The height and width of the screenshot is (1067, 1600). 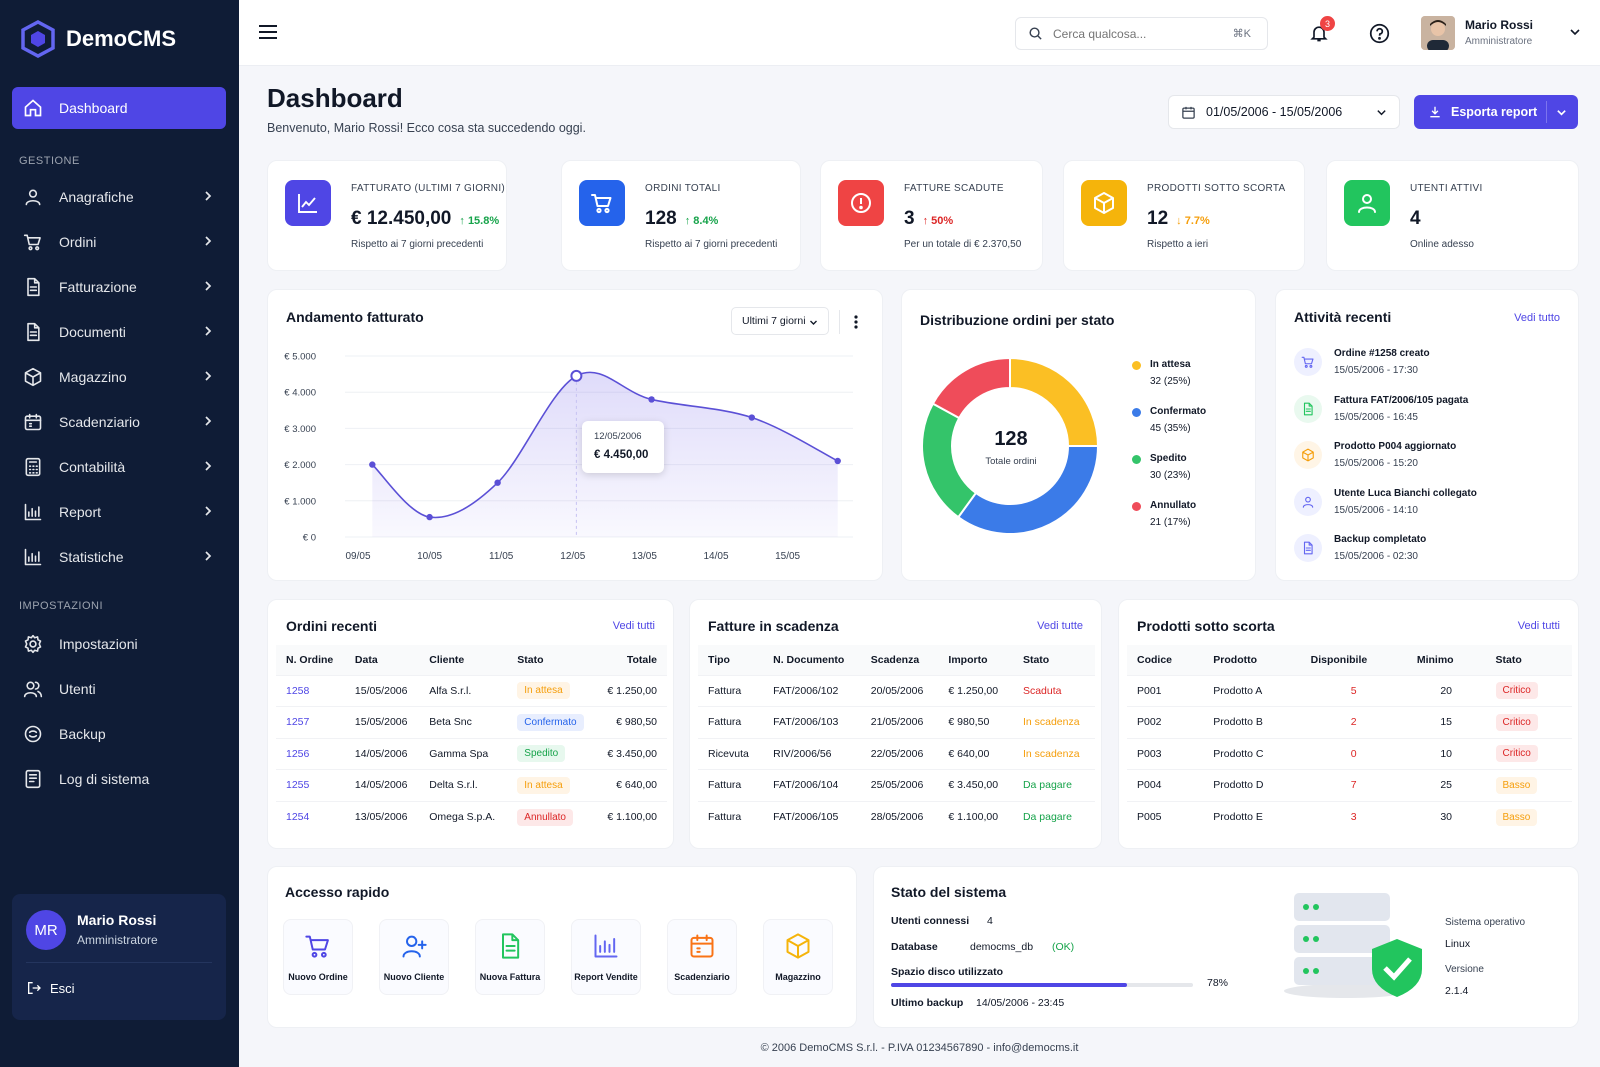 What do you see at coordinates (702, 957) in the screenshot?
I see `quick-scadenziario-button: Scadenziario` at bounding box center [702, 957].